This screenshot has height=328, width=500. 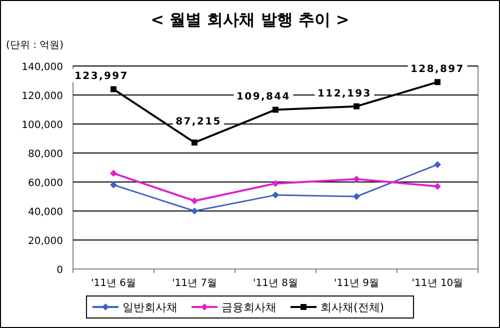 What do you see at coordinates (249, 307) in the screenshot?
I see `legend-label: 금융회사채` at bounding box center [249, 307].